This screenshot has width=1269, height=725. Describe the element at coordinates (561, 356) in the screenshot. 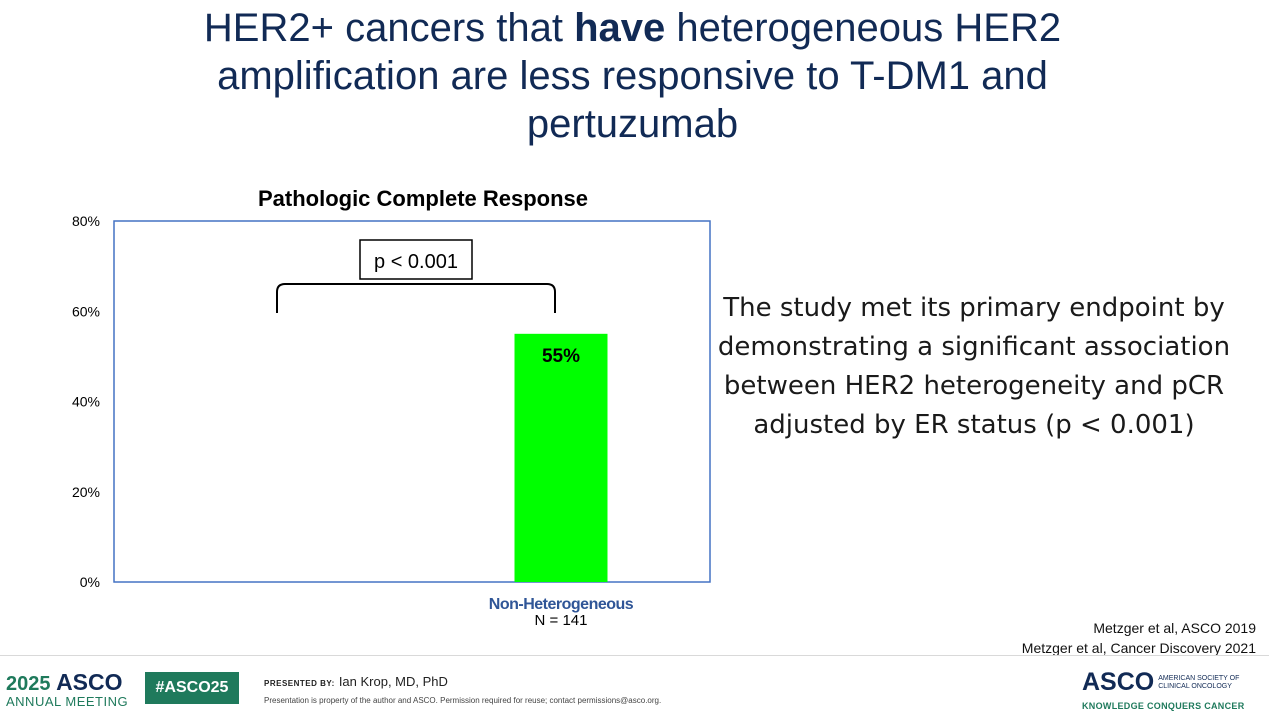

I see `data-label: 55%` at that location.